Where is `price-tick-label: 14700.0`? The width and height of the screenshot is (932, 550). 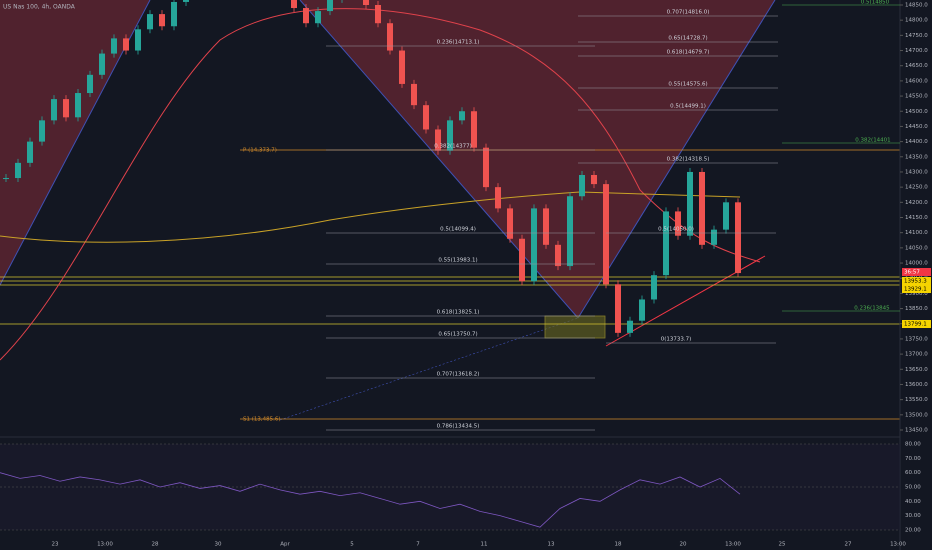
price-tick-label: 14700.0 is located at coordinates (916, 51).